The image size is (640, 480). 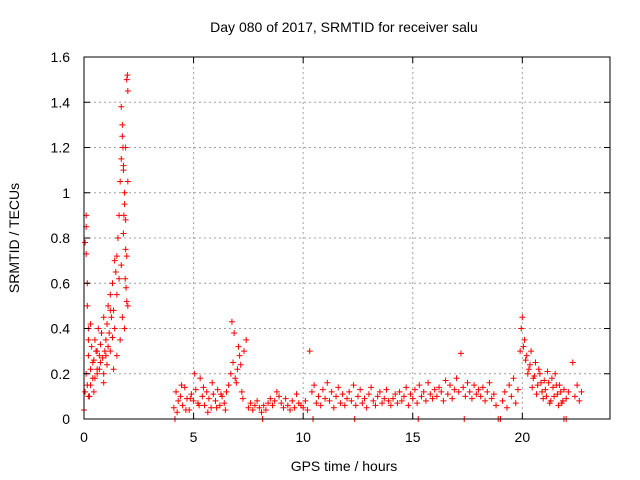 I want to click on y-tick-label: 1, so click(x=66, y=193).